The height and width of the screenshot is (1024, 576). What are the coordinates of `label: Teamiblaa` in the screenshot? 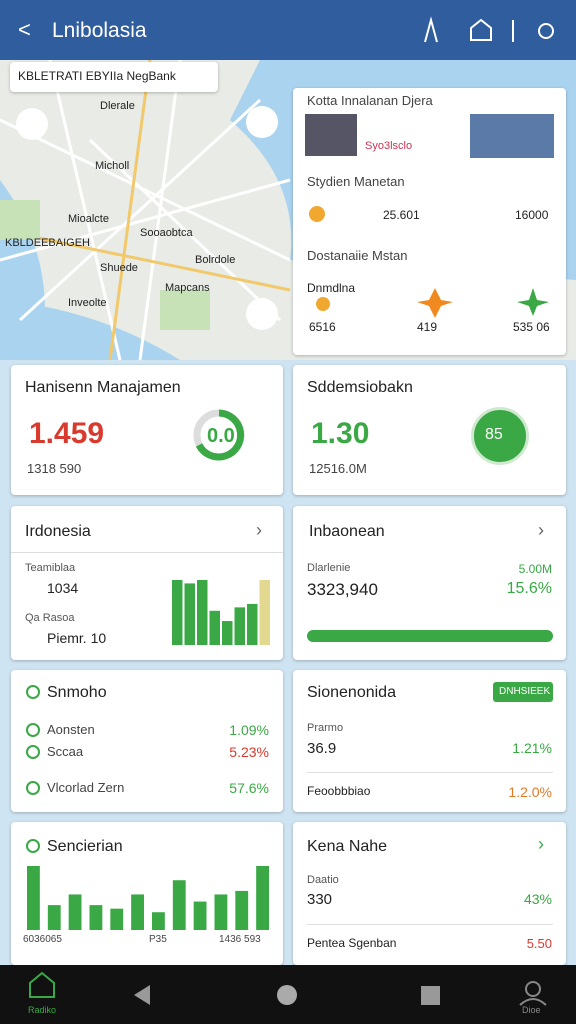 It's located at (50, 568).